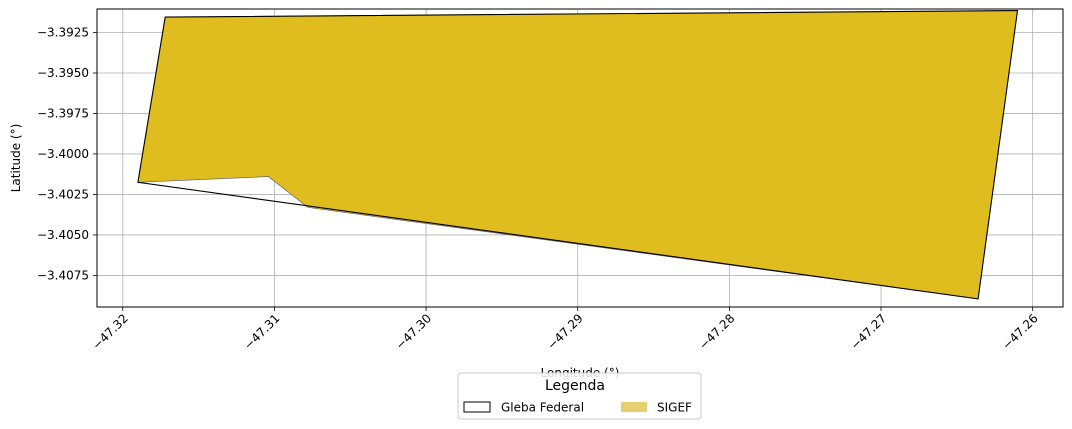  What do you see at coordinates (63, 154) in the screenshot?
I see `y-tick-label: −3.4000` at bounding box center [63, 154].